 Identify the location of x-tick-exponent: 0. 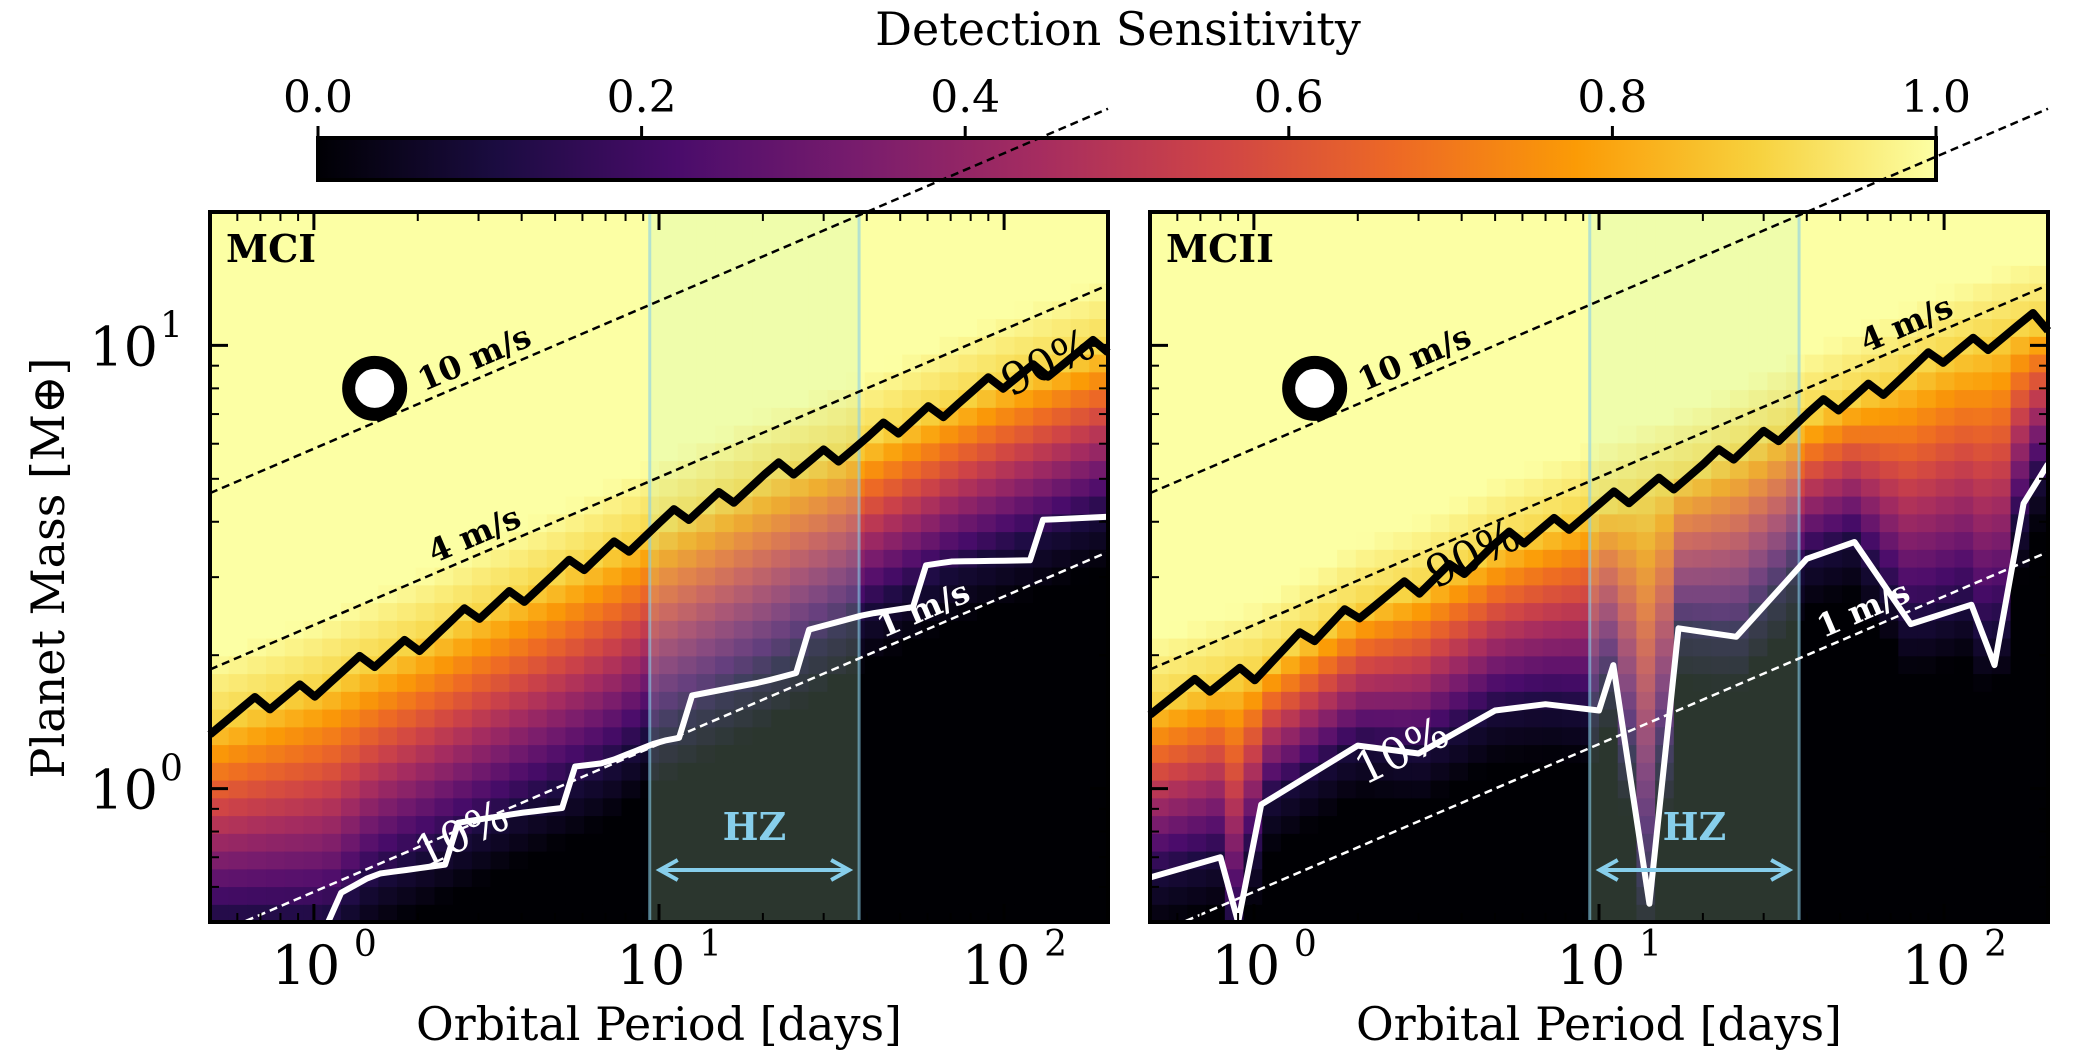
(365, 944).